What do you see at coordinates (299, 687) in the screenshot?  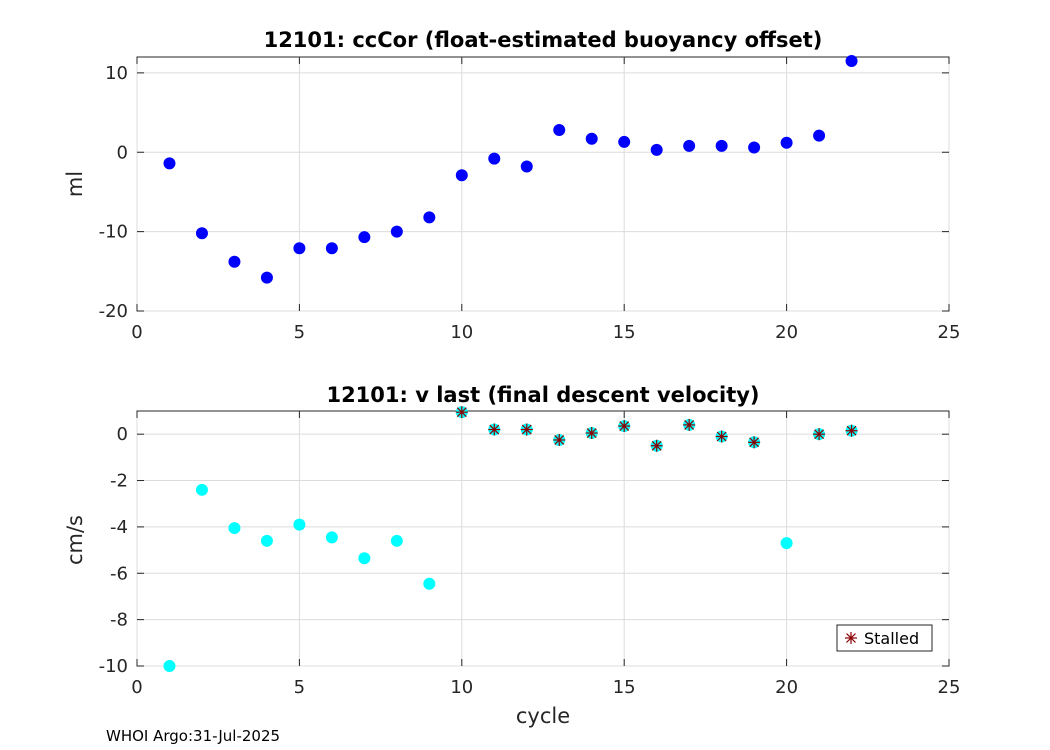 I see `x-tick-label-bottom: 5` at bounding box center [299, 687].